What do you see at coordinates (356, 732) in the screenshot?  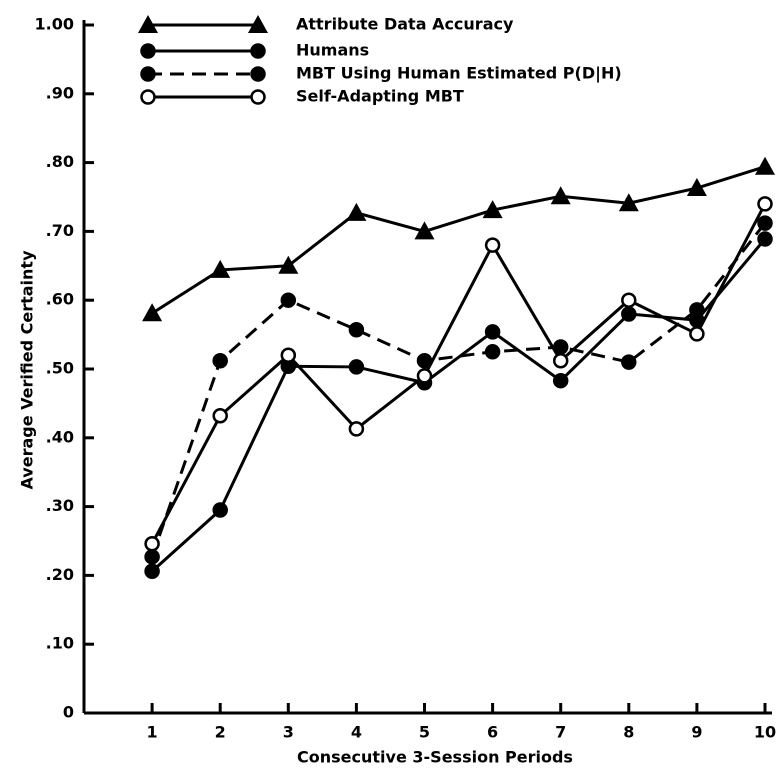 I see `x-tick-label: 4` at bounding box center [356, 732].